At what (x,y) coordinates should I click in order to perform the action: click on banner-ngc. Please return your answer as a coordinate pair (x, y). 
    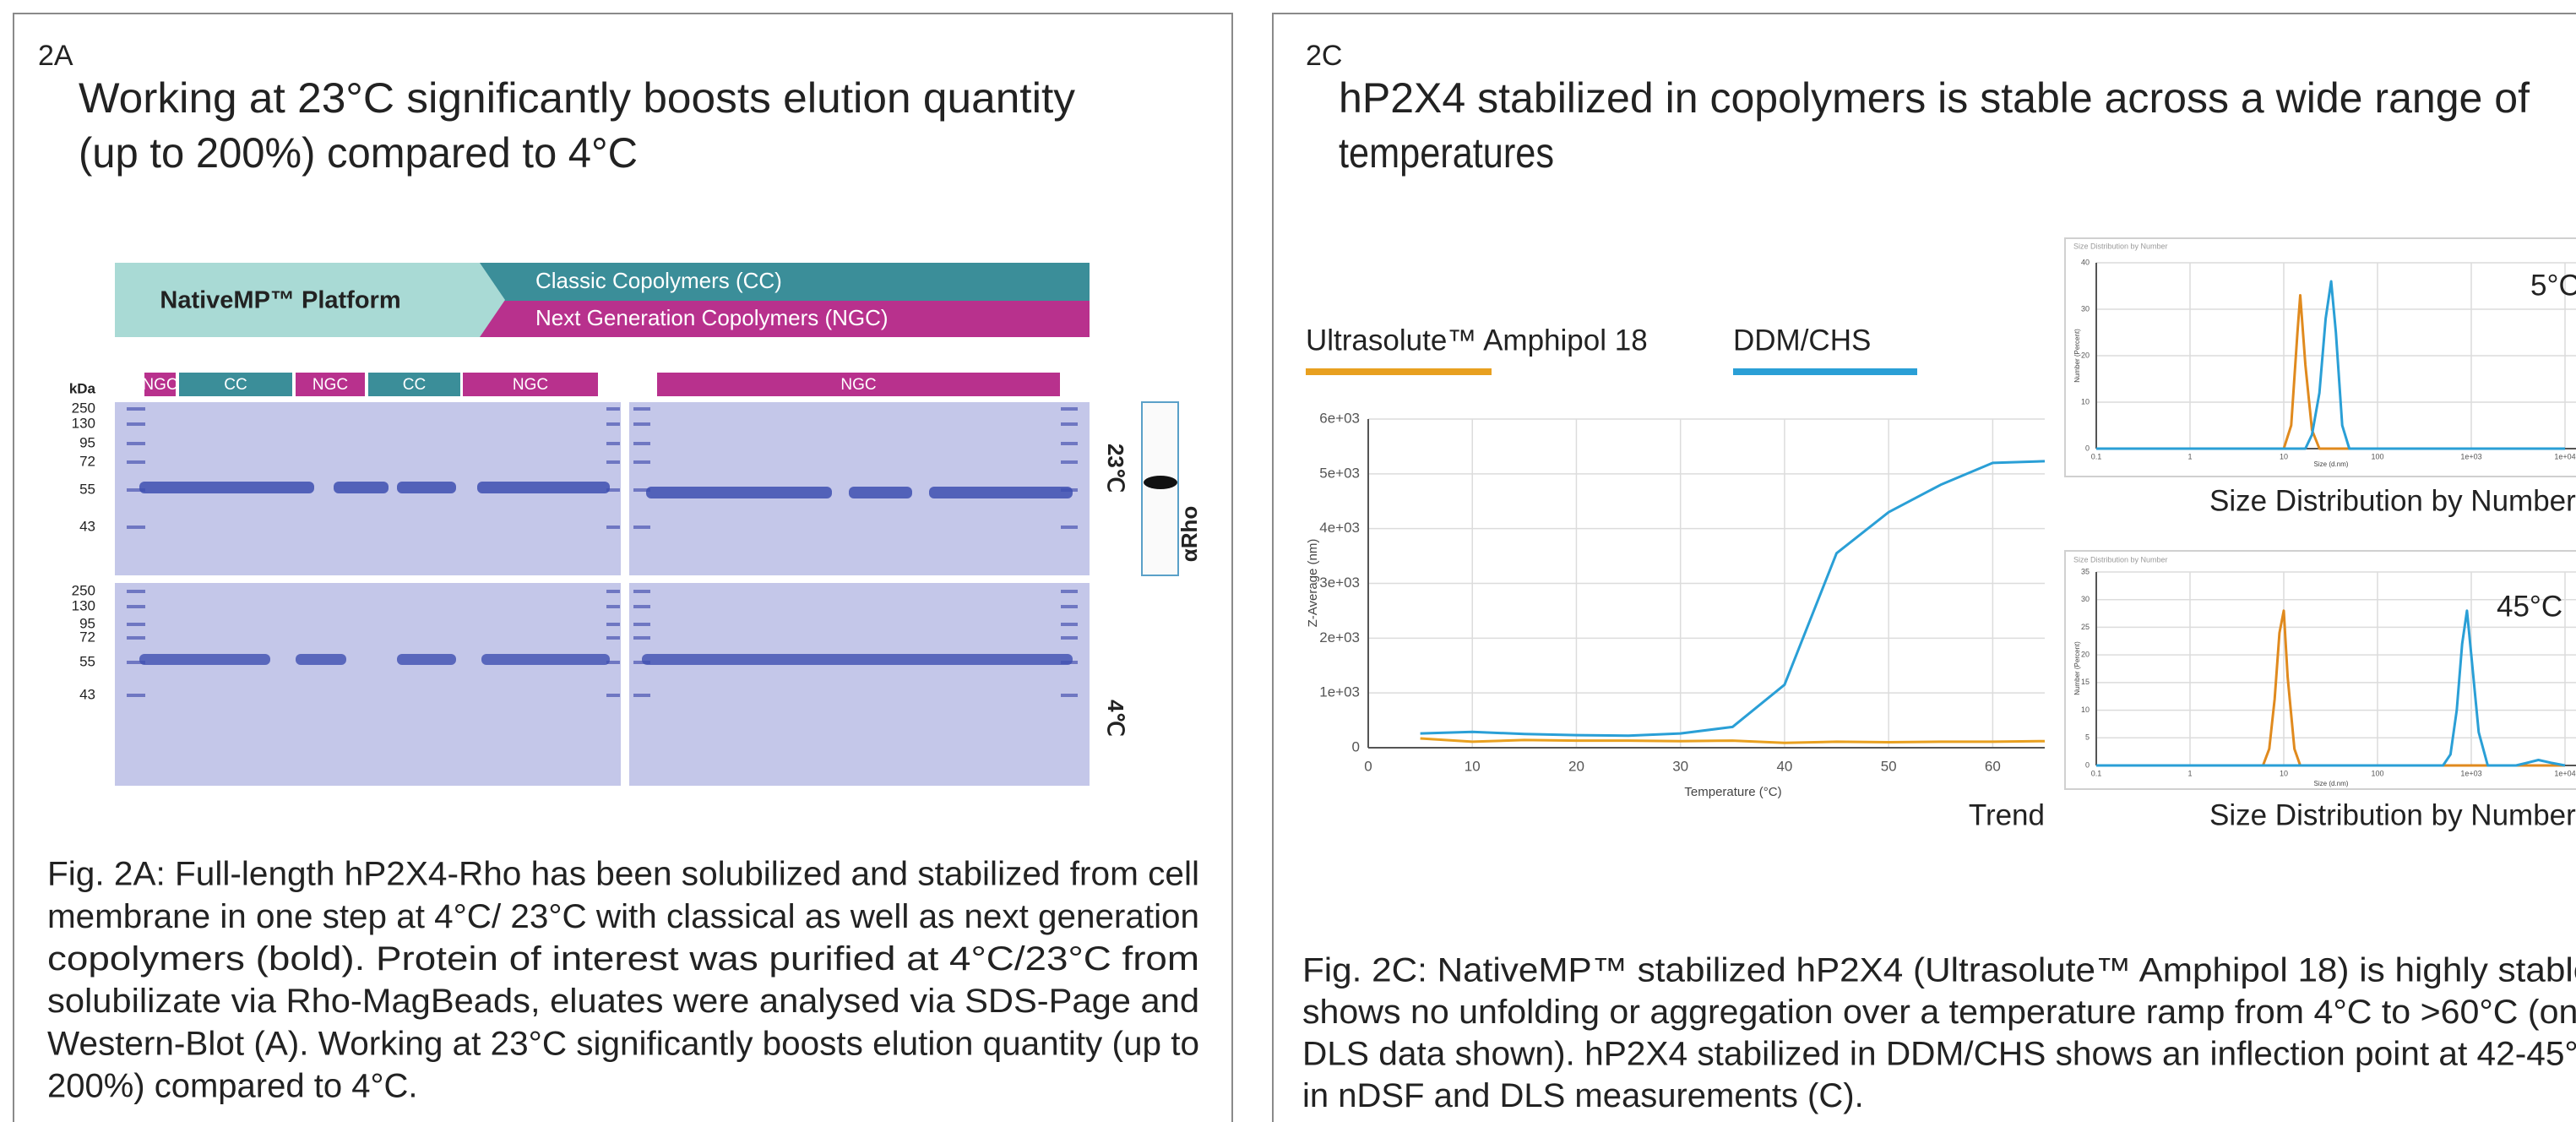
    Looking at the image, I should click on (781, 319).